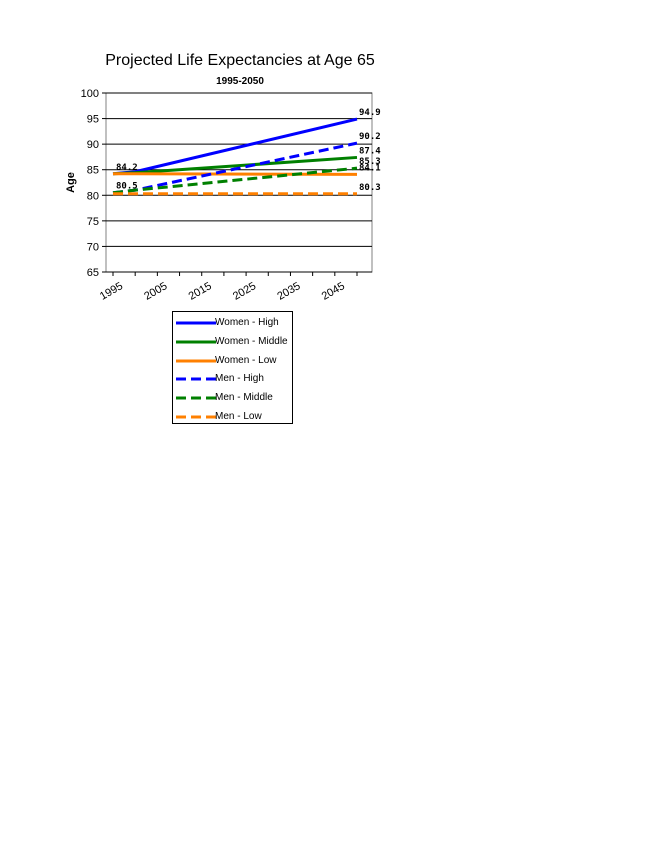 The height and width of the screenshot is (863, 671). What do you see at coordinates (93, 247) in the screenshot?
I see `y-tick-label: 70` at bounding box center [93, 247].